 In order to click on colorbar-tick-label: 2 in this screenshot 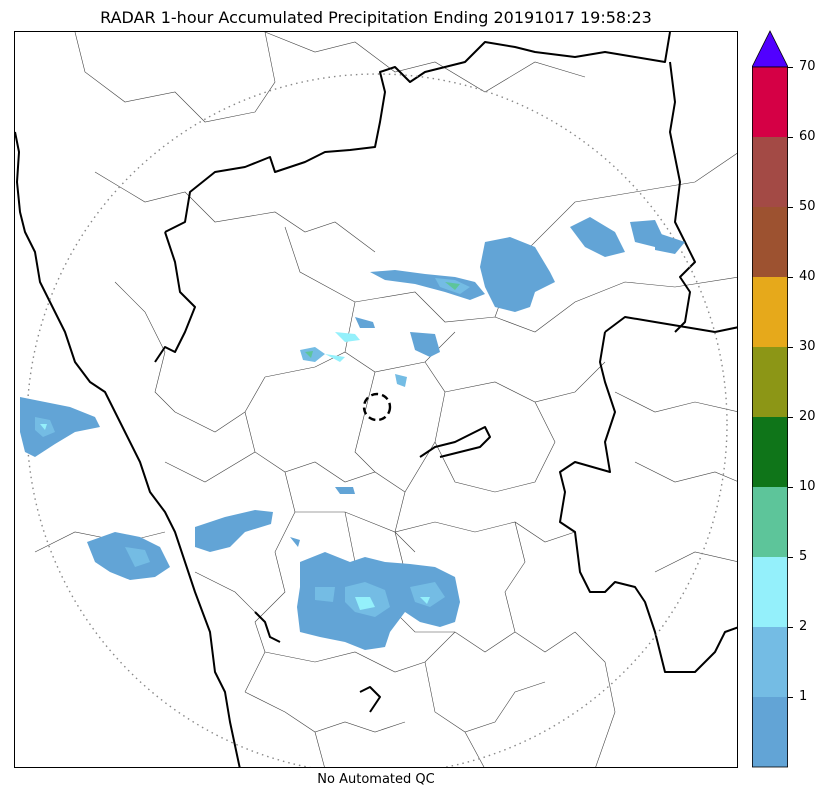, I will do `click(803, 626)`.